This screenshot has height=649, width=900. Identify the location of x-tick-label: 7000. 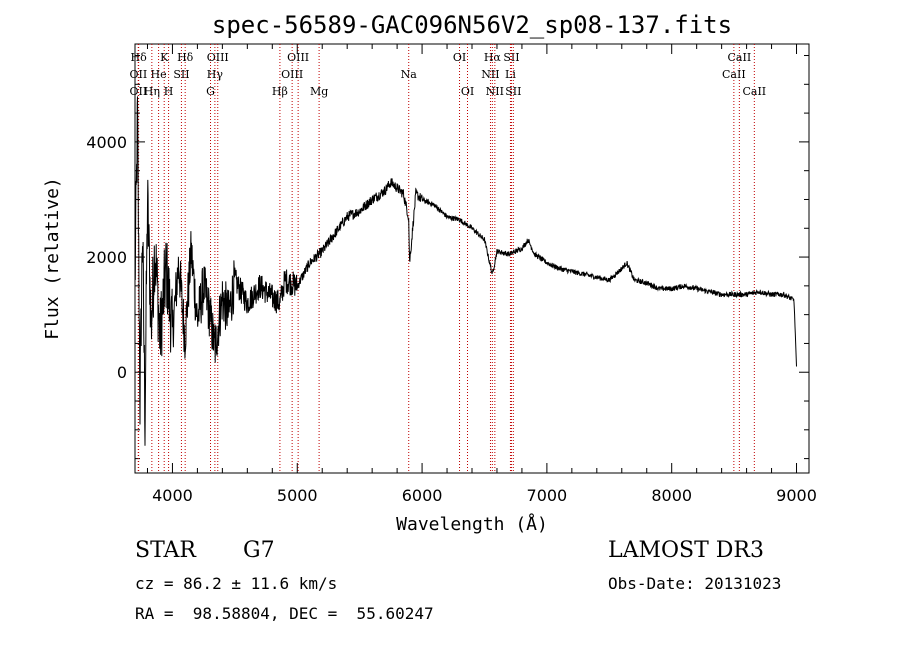
(547, 495).